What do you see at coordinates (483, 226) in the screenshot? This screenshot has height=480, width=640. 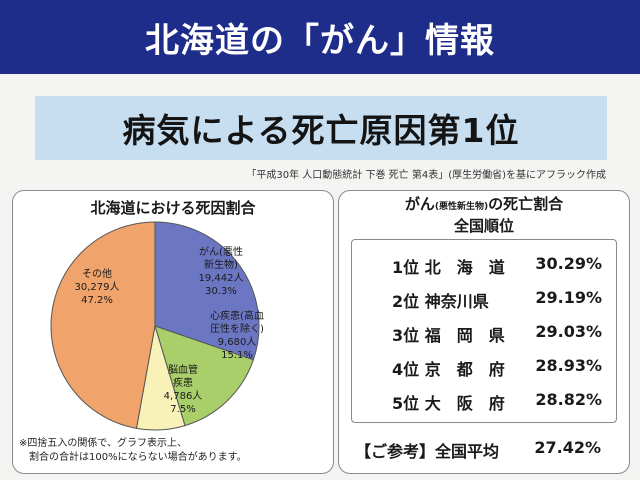 I see `ranking-subtitle: 全国順位` at bounding box center [483, 226].